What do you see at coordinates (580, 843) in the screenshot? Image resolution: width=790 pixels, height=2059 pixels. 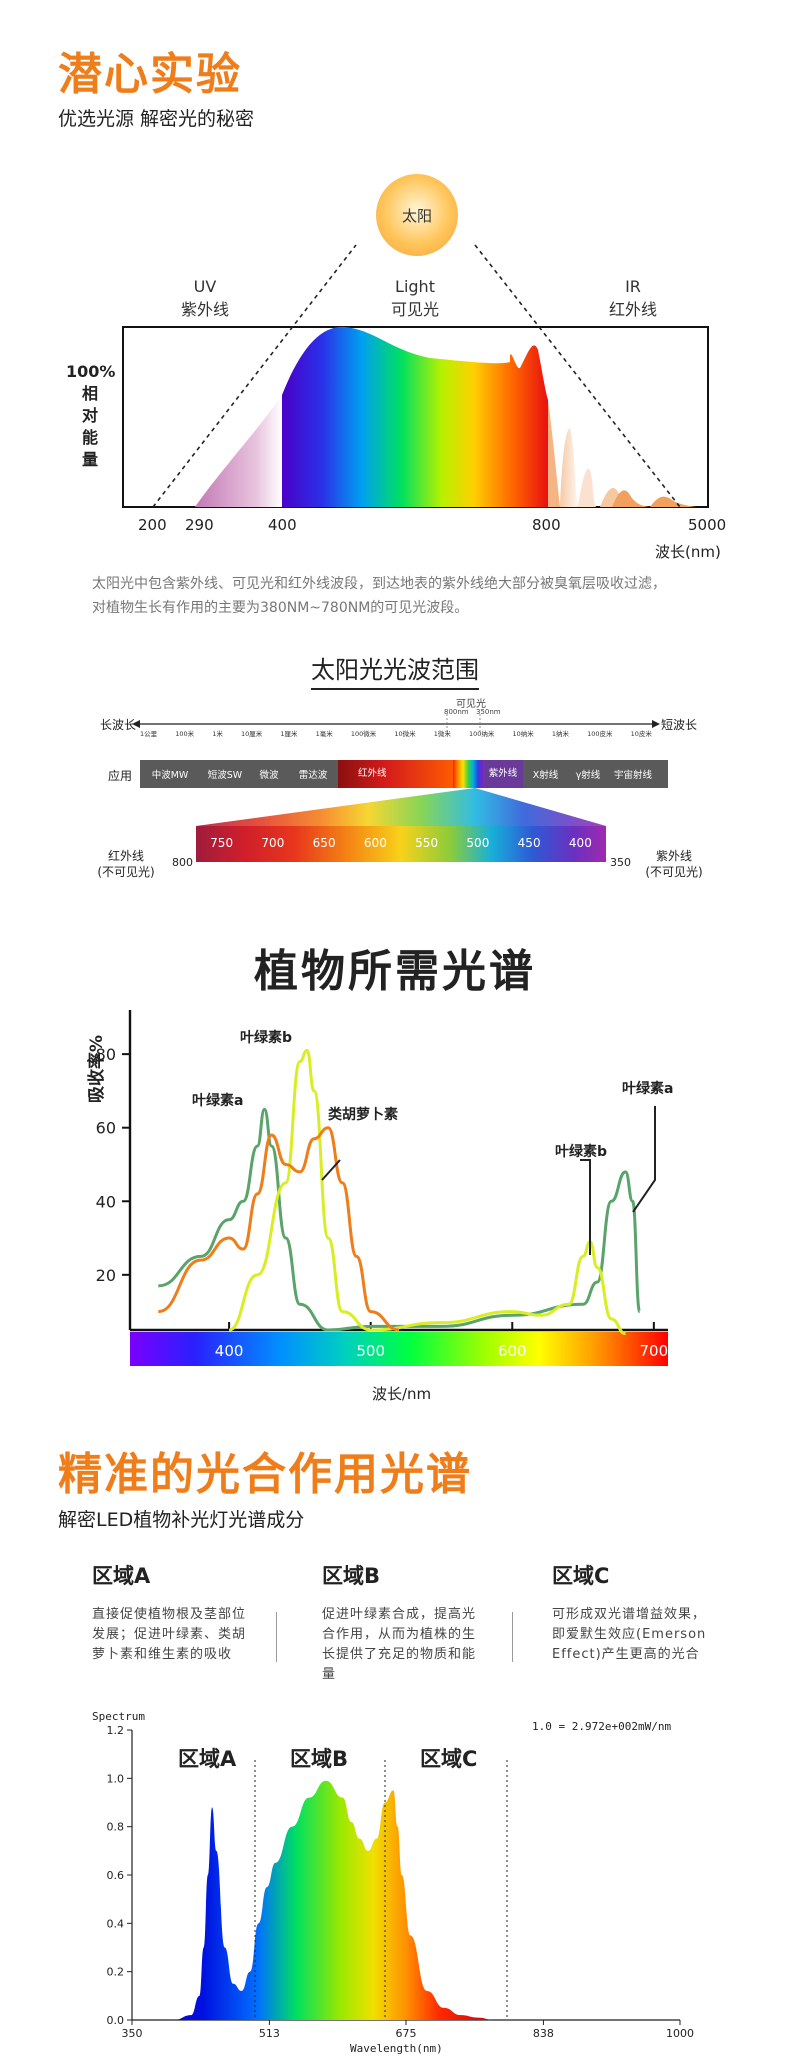 I see `bar-tick: 400` at bounding box center [580, 843].